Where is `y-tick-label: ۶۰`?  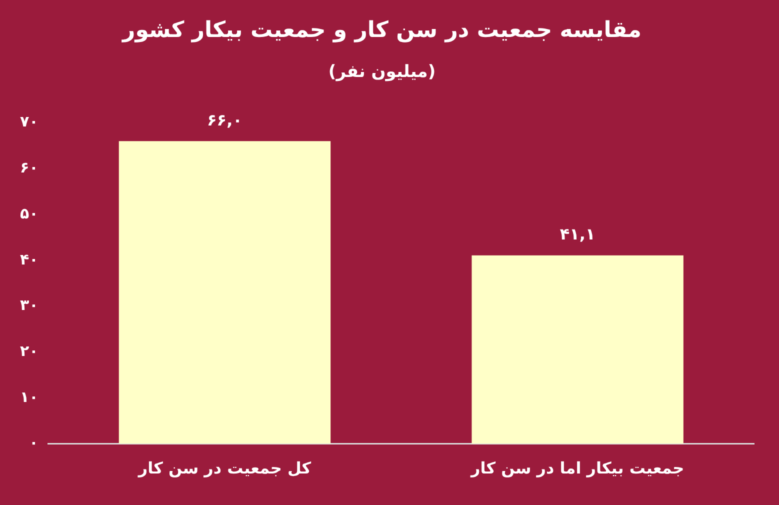 y-tick-label: ۶۰ is located at coordinates (29, 167).